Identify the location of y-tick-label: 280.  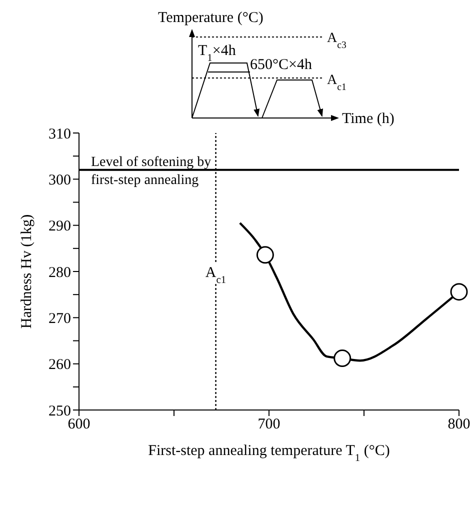
(59, 272).